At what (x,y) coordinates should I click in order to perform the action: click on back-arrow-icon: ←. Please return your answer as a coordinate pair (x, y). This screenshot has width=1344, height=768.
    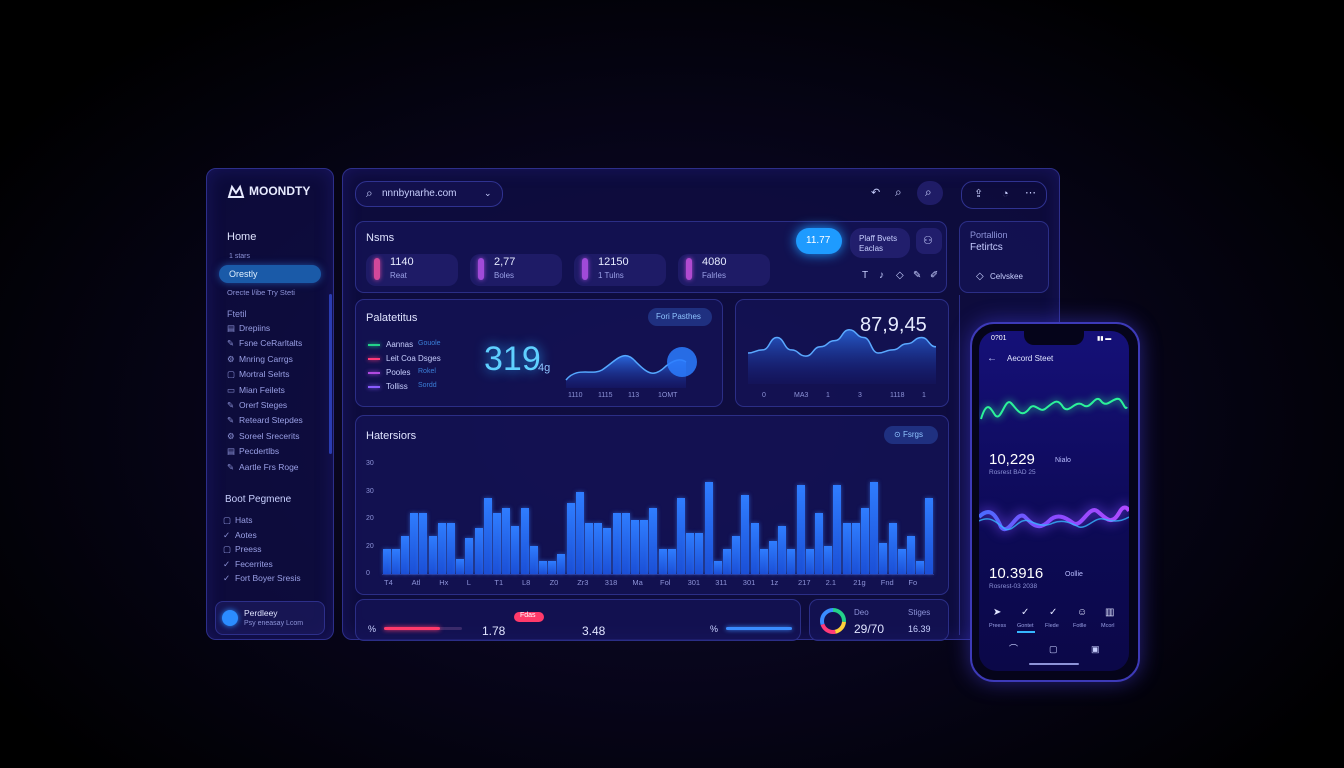
    Looking at the image, I should click on (992, 358).